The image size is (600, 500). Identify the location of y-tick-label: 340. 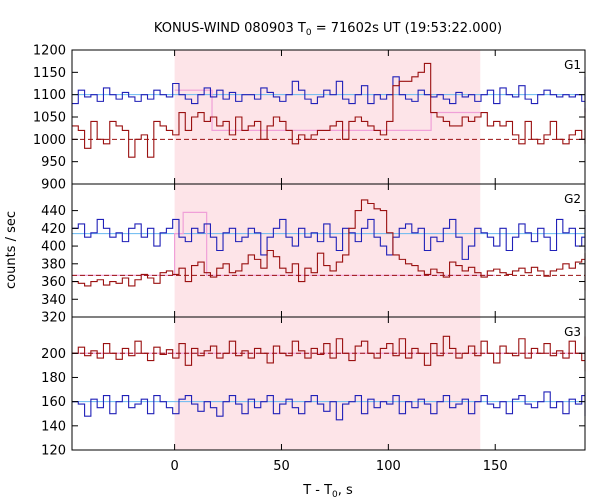
(53, 300).